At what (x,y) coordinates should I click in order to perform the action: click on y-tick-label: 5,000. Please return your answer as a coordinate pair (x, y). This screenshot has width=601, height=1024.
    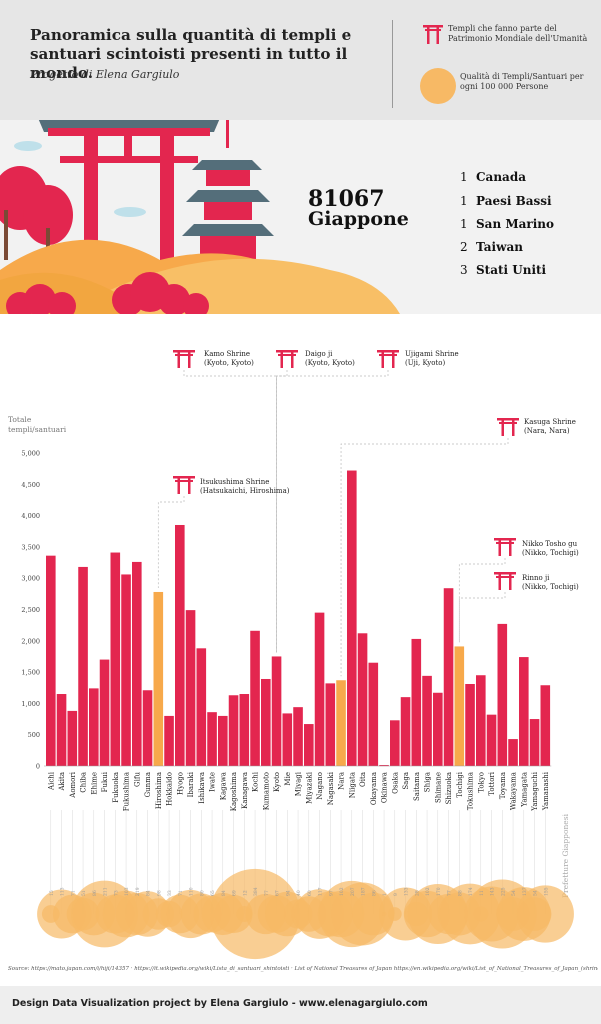
    Looking at the image, I should click on (30, 454).